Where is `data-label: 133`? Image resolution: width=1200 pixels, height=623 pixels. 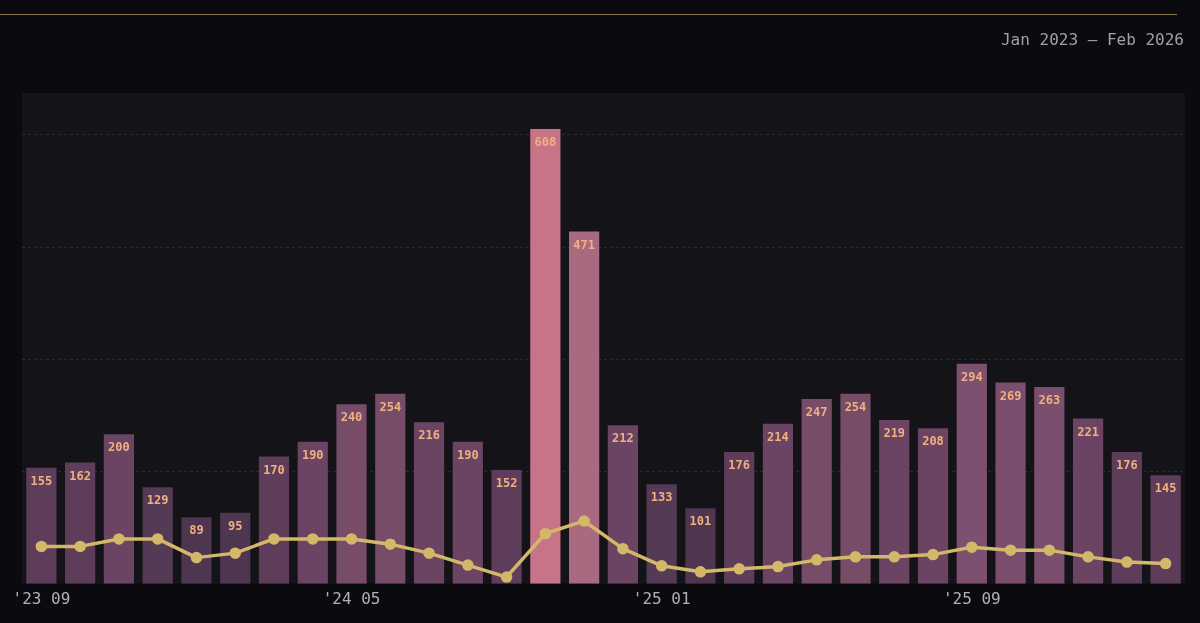
data-label: 133 is located at coordinates (661, 497).